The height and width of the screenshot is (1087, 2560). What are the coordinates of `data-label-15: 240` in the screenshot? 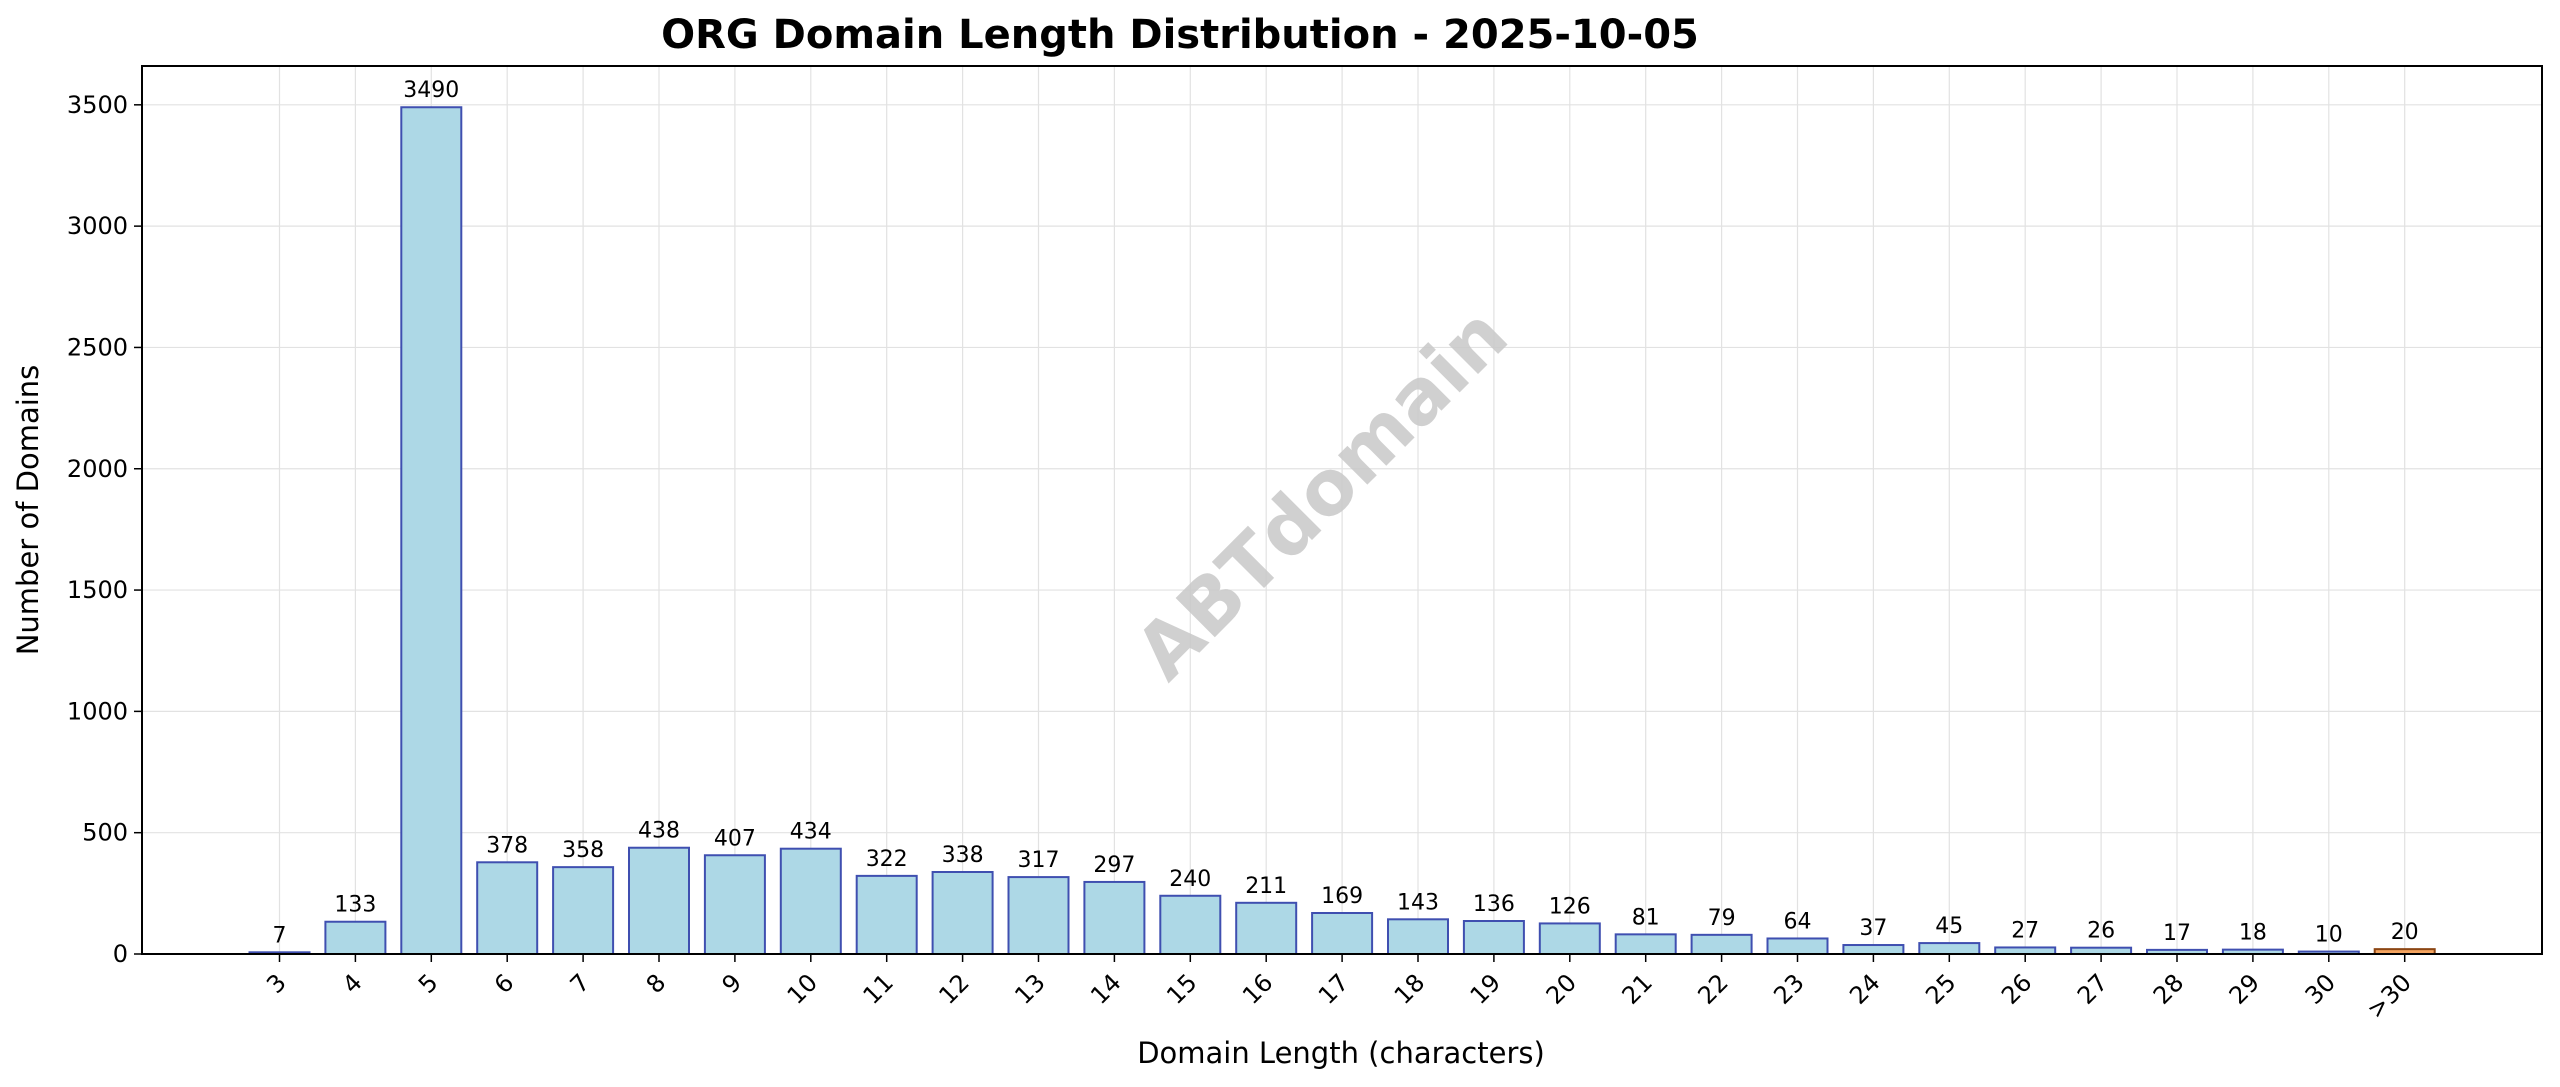 It's located at (1190, 879).